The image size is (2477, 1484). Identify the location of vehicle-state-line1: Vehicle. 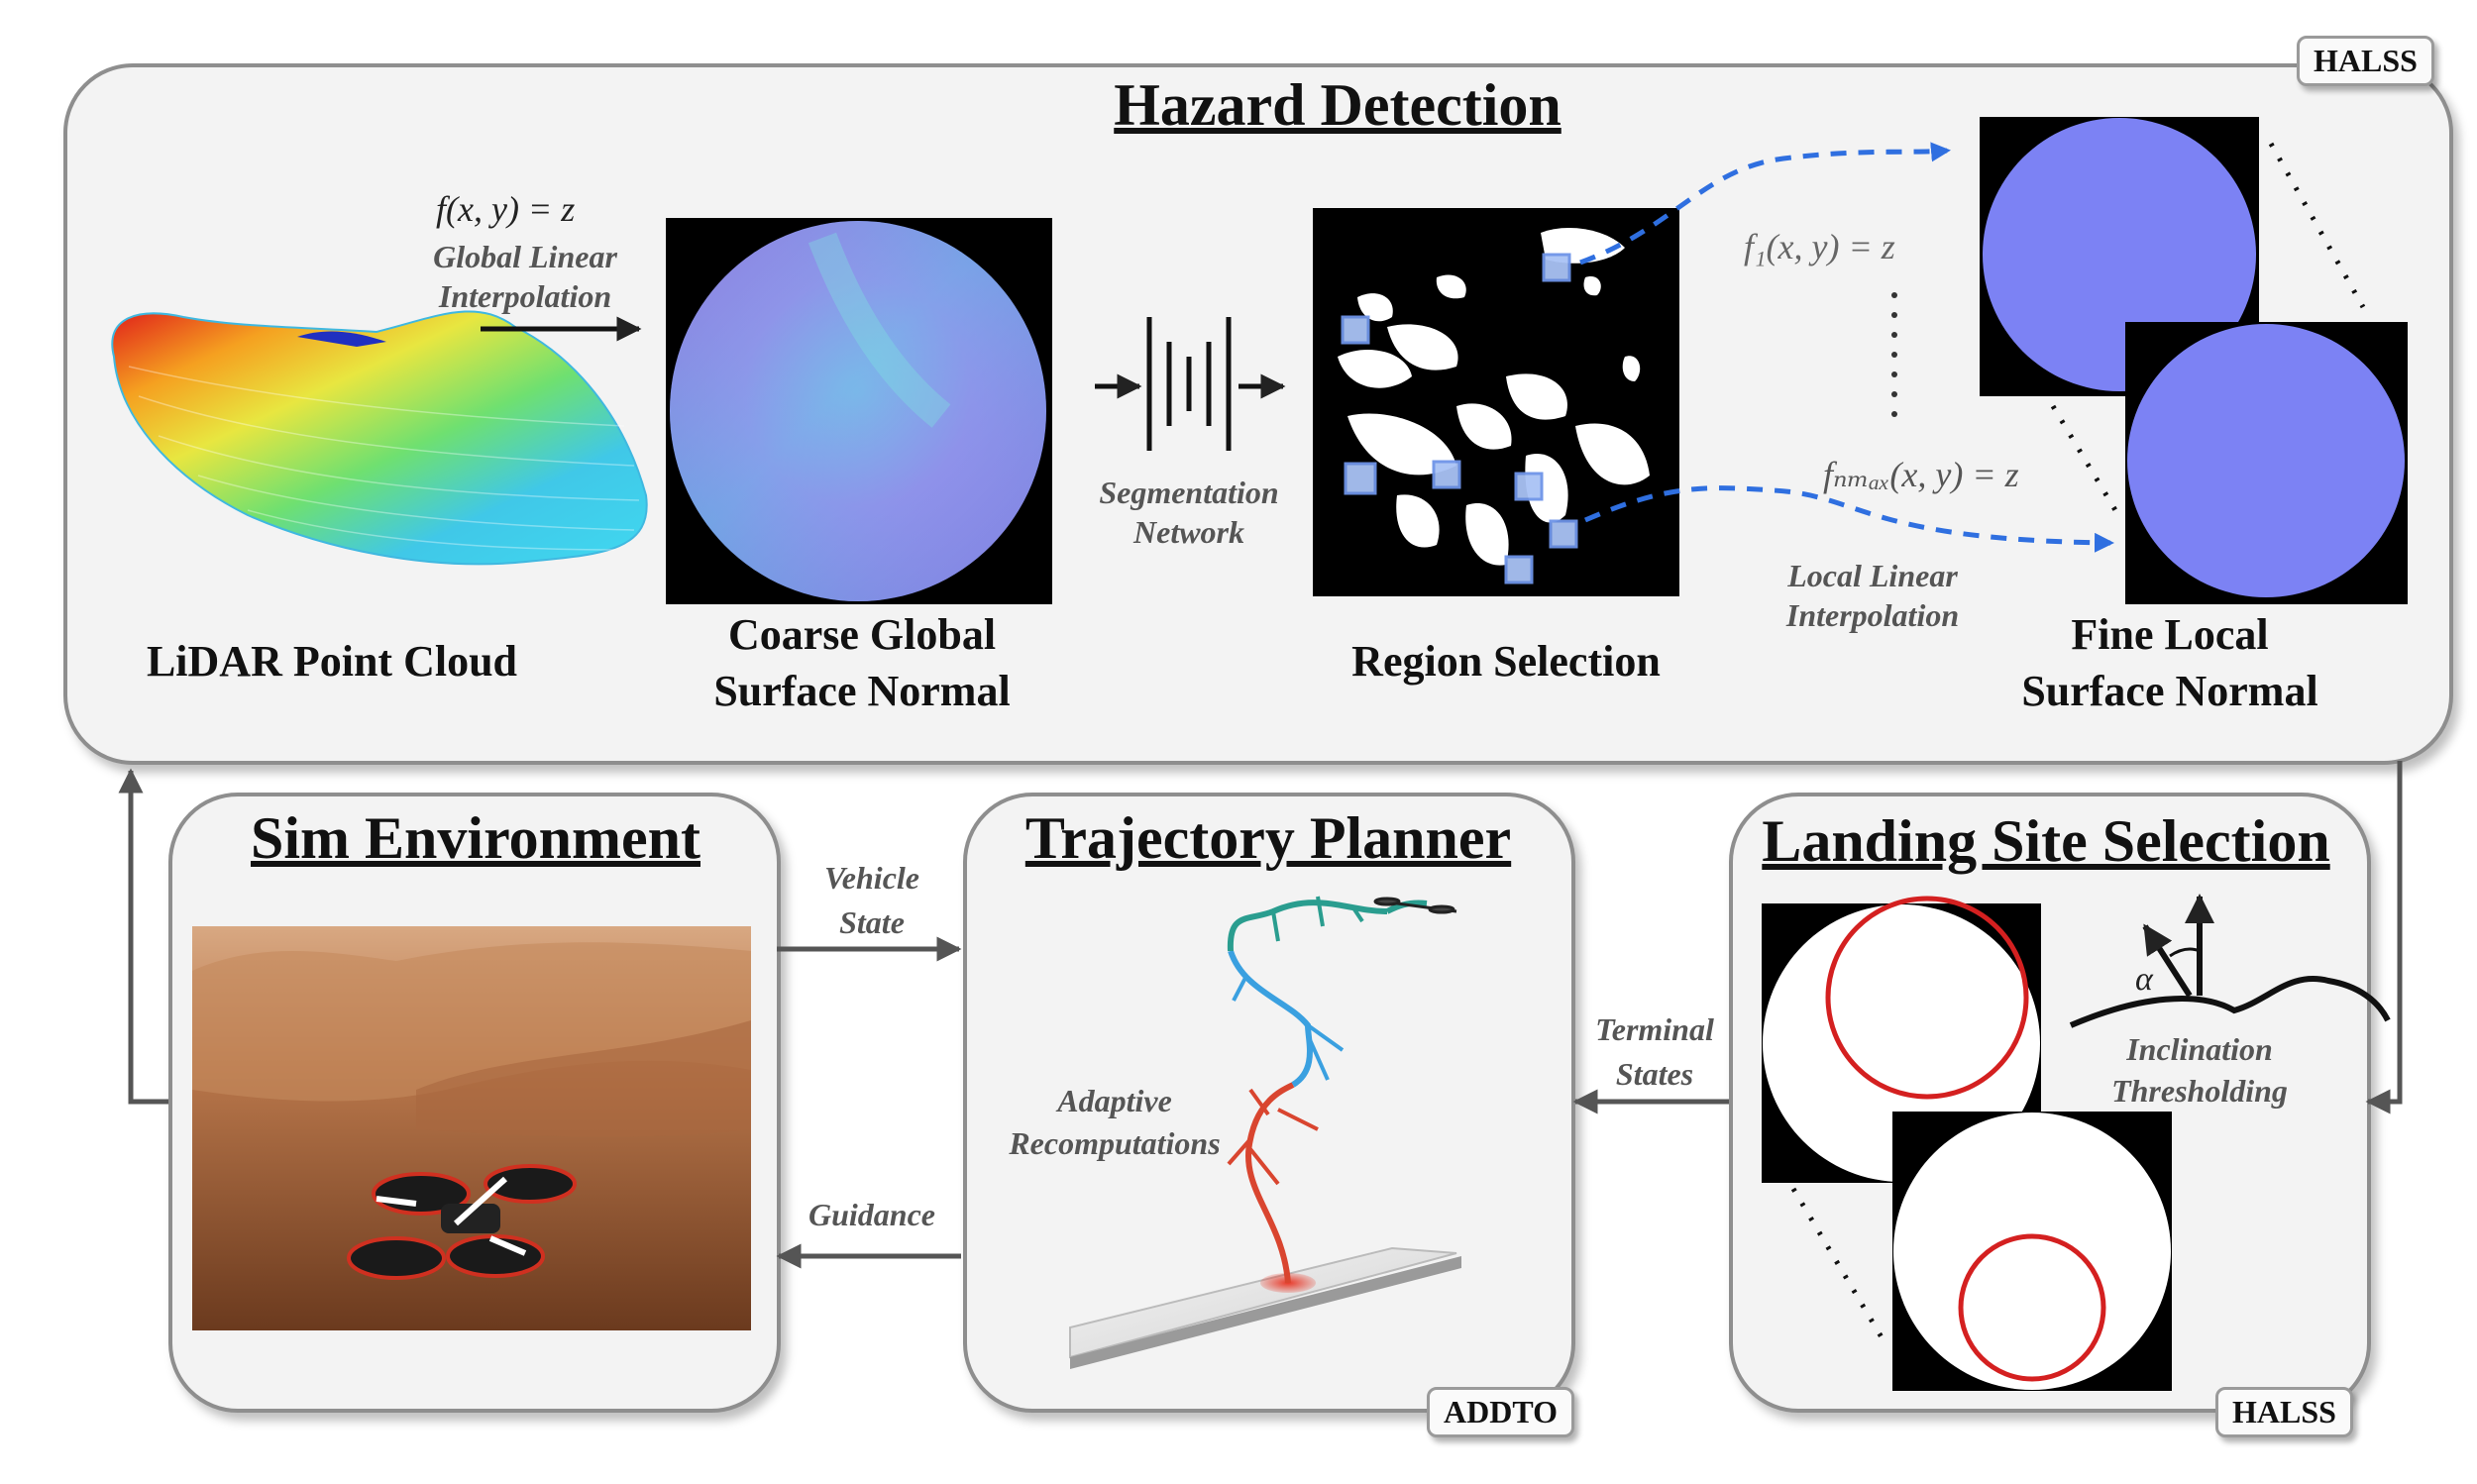
(871, 878).